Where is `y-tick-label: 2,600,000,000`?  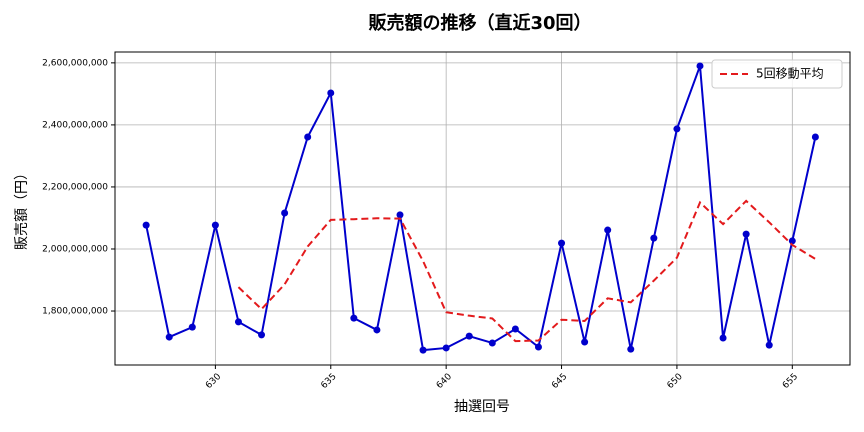 y-tick-label: 2,600,000,000 is located at coordinates (75, 63).